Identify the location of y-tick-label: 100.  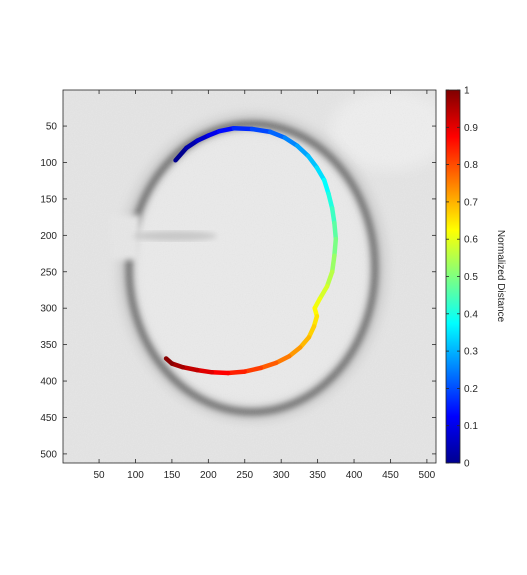
(48, 163).